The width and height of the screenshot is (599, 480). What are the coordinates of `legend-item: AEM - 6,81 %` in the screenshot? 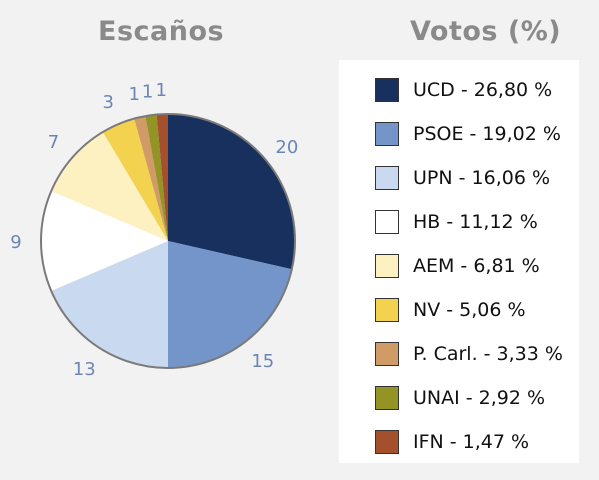 It's located at (457, 266).